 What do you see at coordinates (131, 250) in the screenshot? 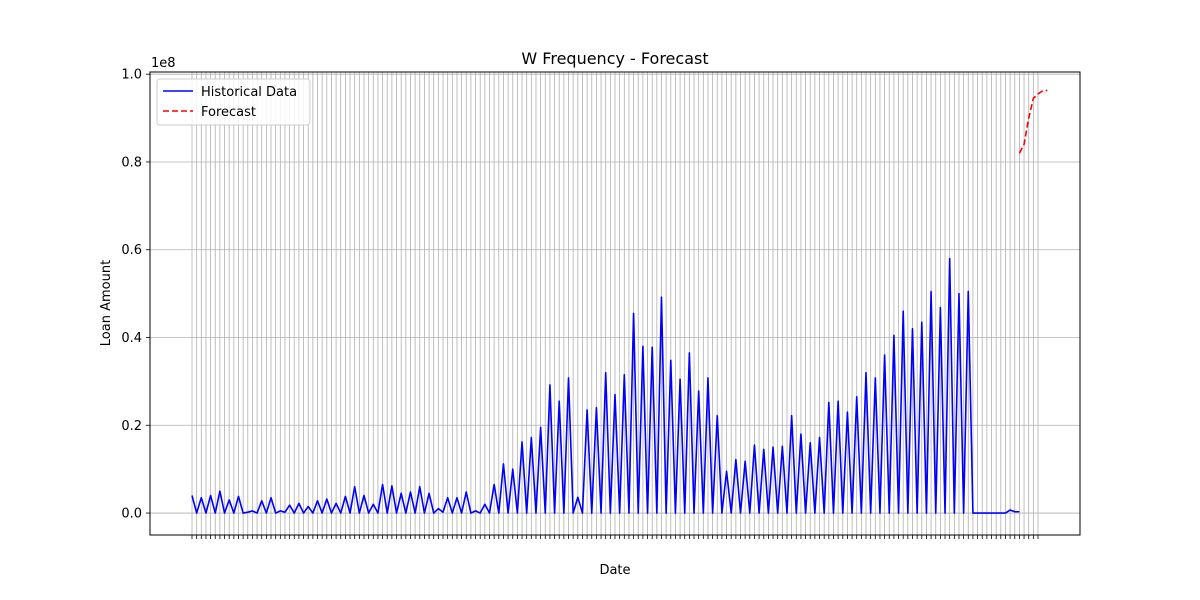
I see `y-tick-label: 0.6` at bounding box center [131, 250].